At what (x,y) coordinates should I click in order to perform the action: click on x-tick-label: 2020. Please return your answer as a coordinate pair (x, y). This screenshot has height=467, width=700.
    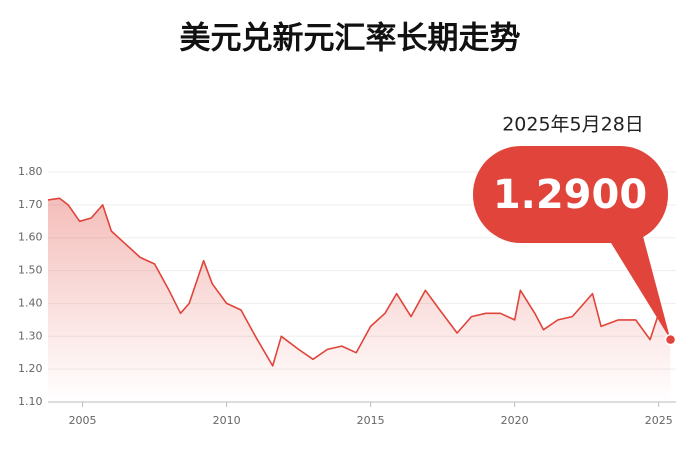
    Looking at the image, I should click on (515, 420).